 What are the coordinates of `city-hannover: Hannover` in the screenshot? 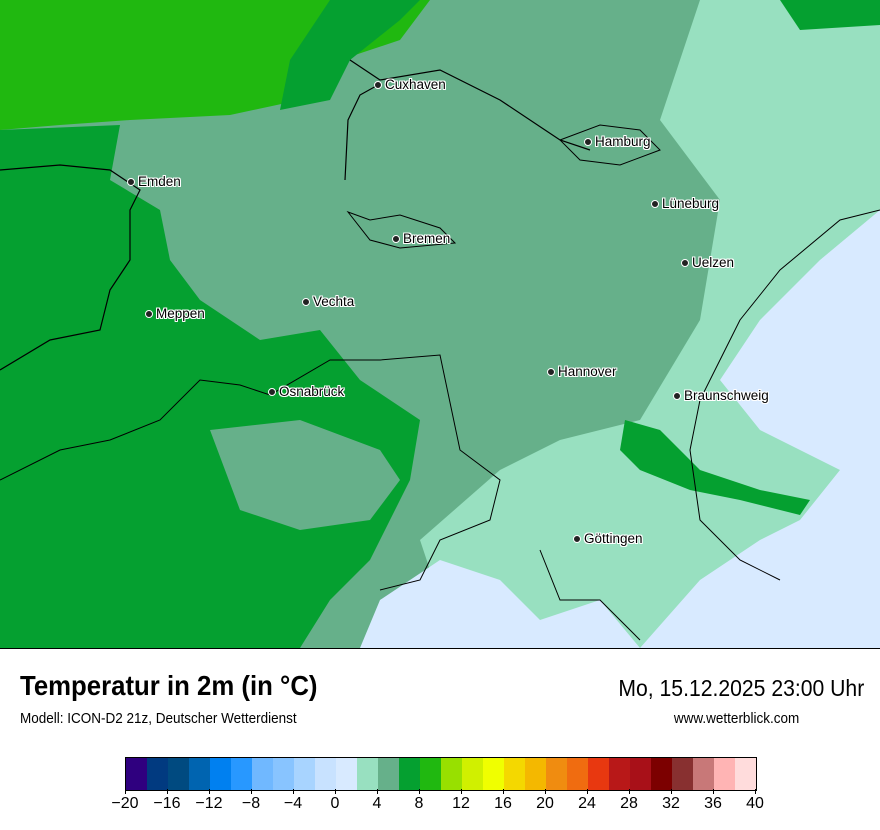 It's located at (582, 371).